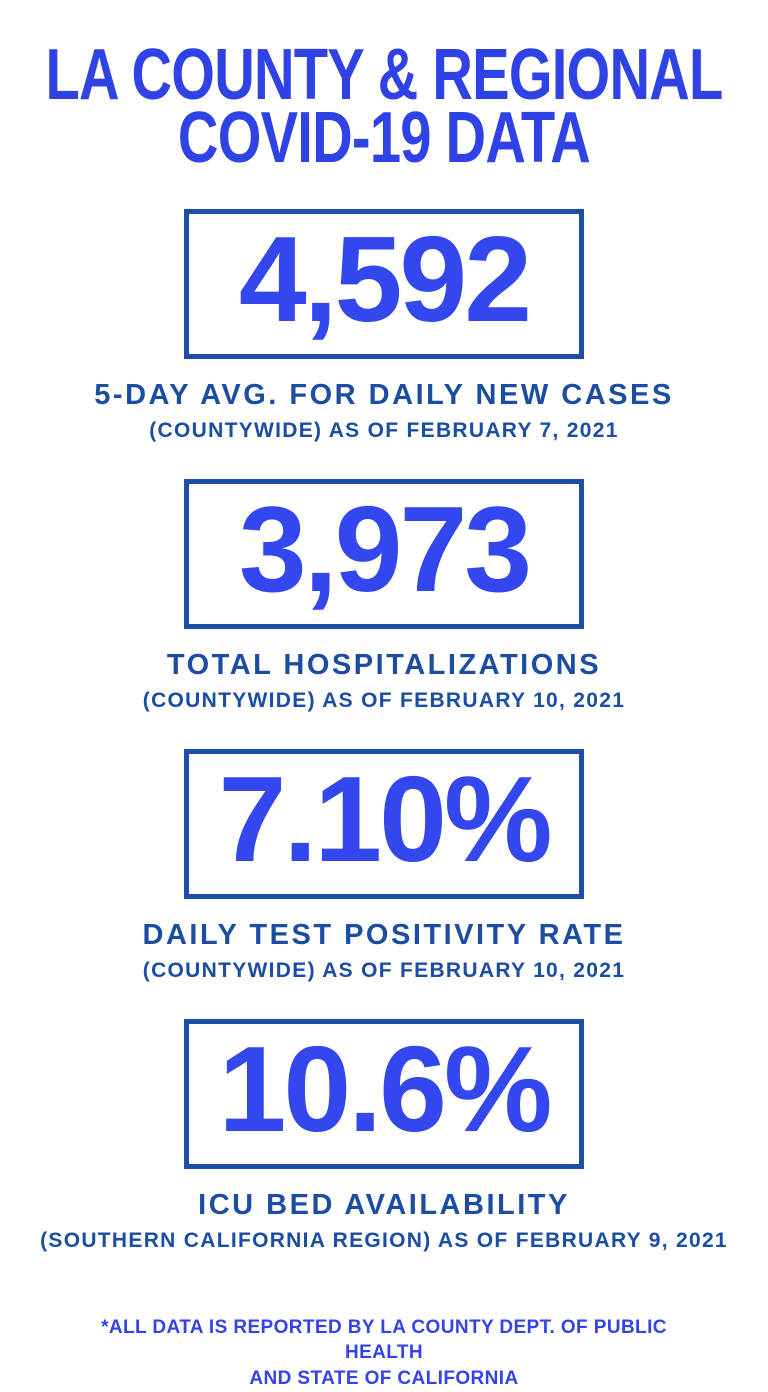 The width and height of the screenshot is (768, 1392). I want to click on stat-value-icu-availability: 10.6%, so click(385, 1088).